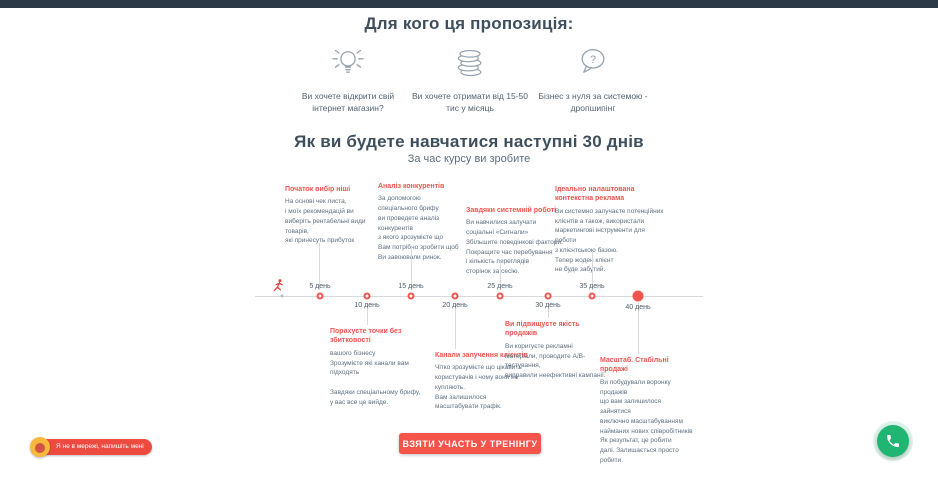 The image size is (938, 480). Describe the element at coordinates (595, 194) in the screenshot. I see `timeline-block-title: Ідеально налаштована контекстна реклама` at that location.